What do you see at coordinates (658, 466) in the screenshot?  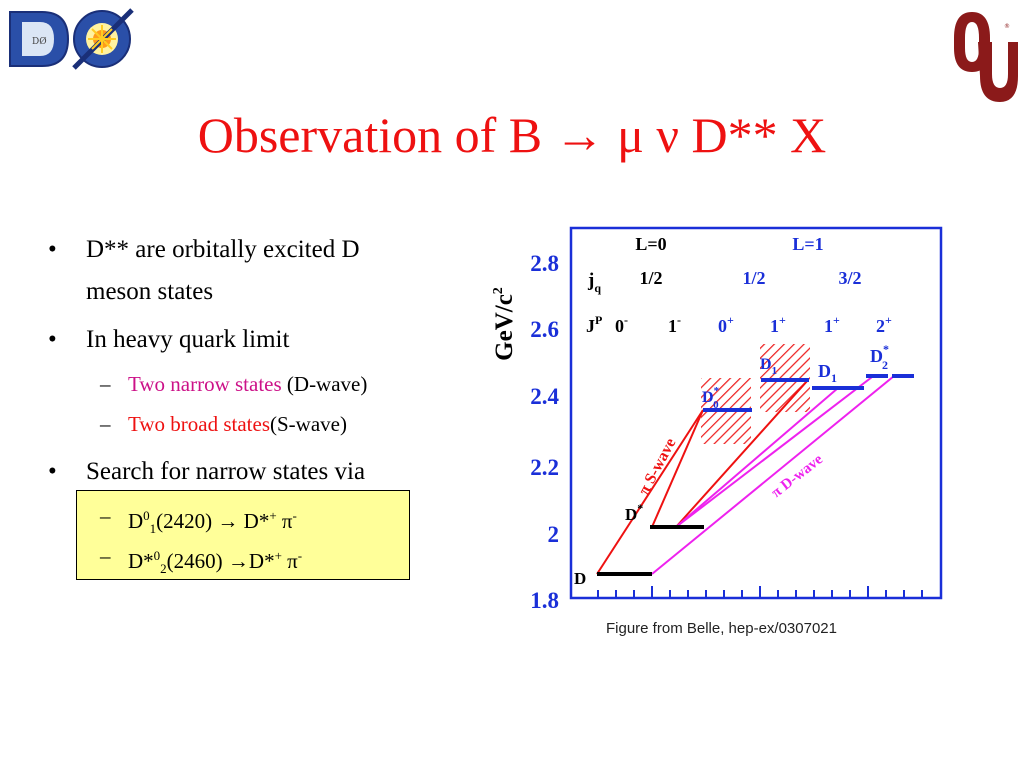 I see `s-wave-label: π S-wave` at bounding box center [658, 466].